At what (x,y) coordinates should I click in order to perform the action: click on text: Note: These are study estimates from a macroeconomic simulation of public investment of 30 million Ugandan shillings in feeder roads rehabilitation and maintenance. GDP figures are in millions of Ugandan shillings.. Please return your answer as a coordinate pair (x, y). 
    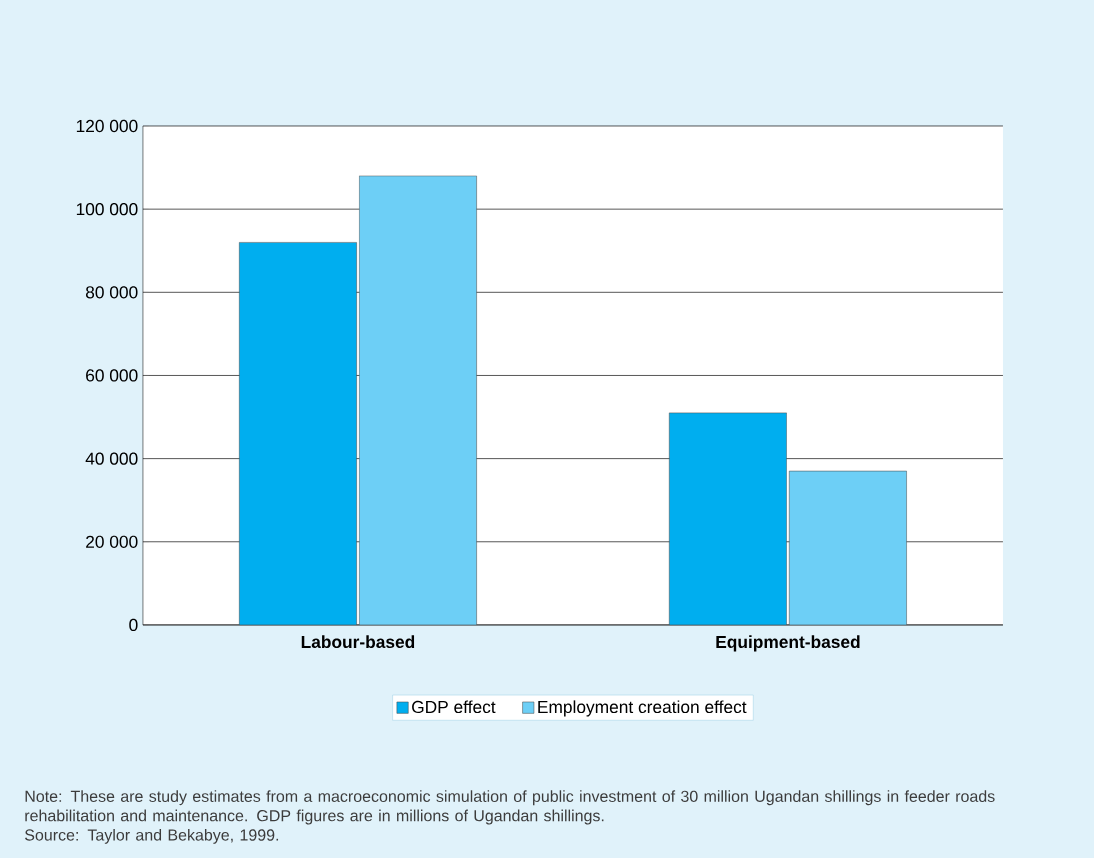
    Looking at the image, I should click on (510, 807).